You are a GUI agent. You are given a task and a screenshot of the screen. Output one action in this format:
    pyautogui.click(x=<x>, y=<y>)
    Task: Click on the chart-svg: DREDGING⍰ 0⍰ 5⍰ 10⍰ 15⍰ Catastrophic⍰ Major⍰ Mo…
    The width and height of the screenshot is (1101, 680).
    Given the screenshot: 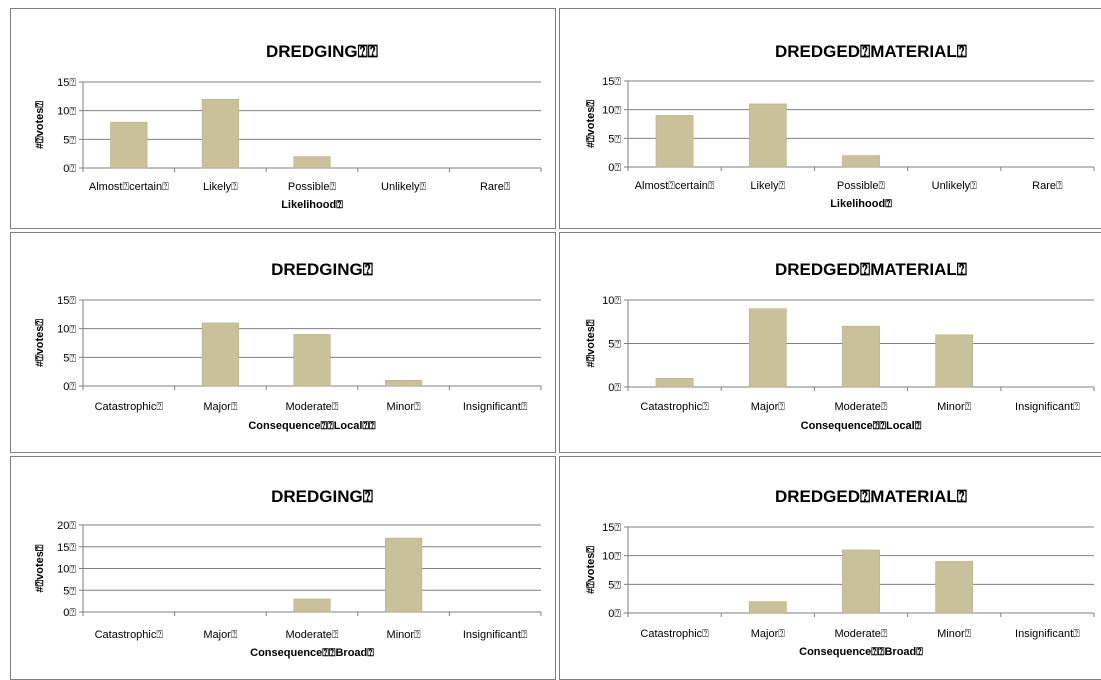 What is the action you would take?
    pyautogui.click(x=288, y=346)
    